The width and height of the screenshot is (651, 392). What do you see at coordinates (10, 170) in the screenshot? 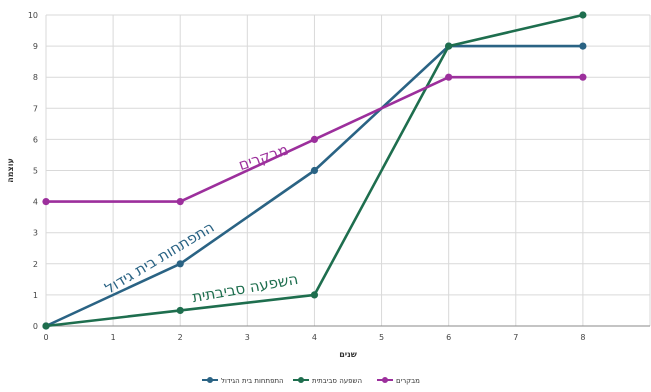
I see `y-axis-title: עוצמה` at bounding box center [10, 170].